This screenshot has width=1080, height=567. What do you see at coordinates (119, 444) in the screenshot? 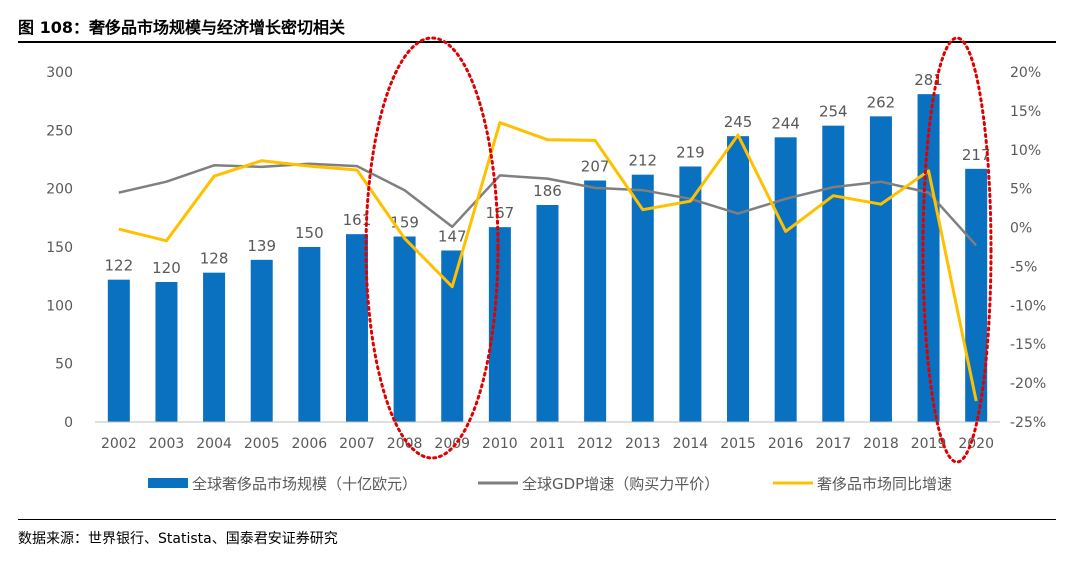
I see `x-tick-label: 2002` at bounding box center [119, 444].